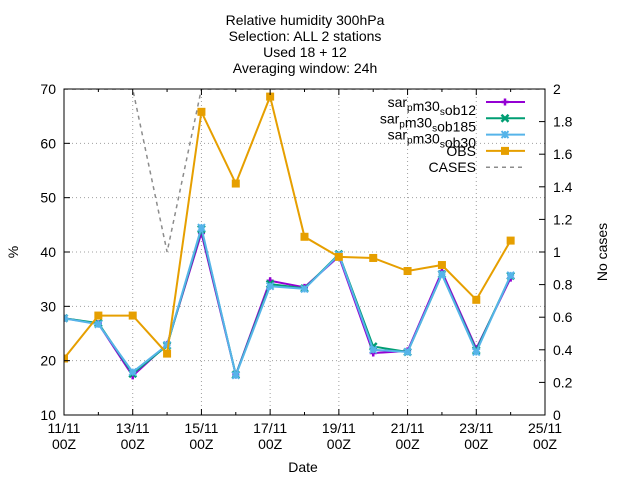  What do you see at coordinates (563, 187) in the screenshot?
I see `y2-tick-label: 1.4` at bounding box center [563, 187].